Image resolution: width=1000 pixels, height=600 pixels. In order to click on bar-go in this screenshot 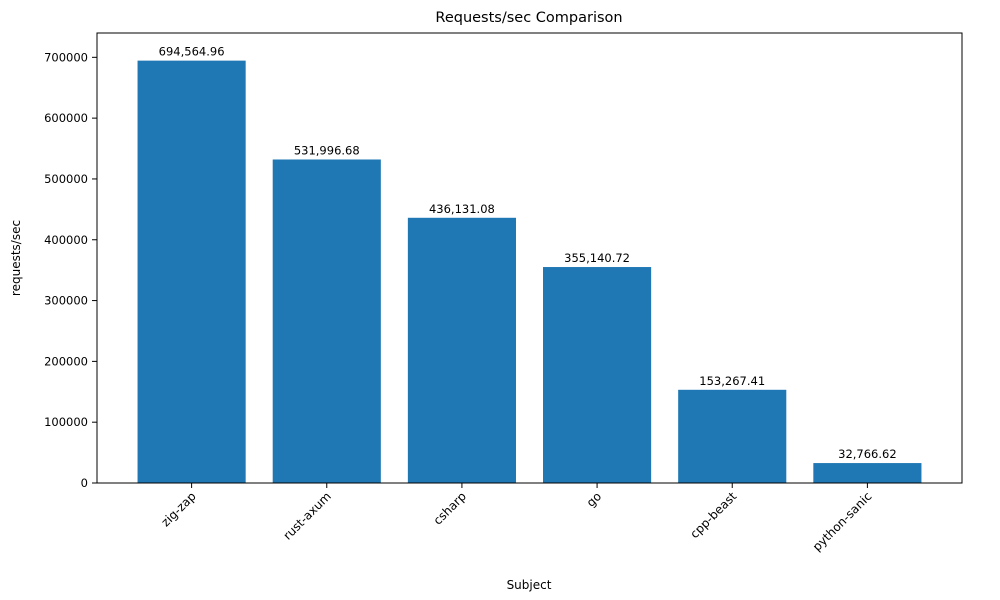, I will do `click(597, 375)`.